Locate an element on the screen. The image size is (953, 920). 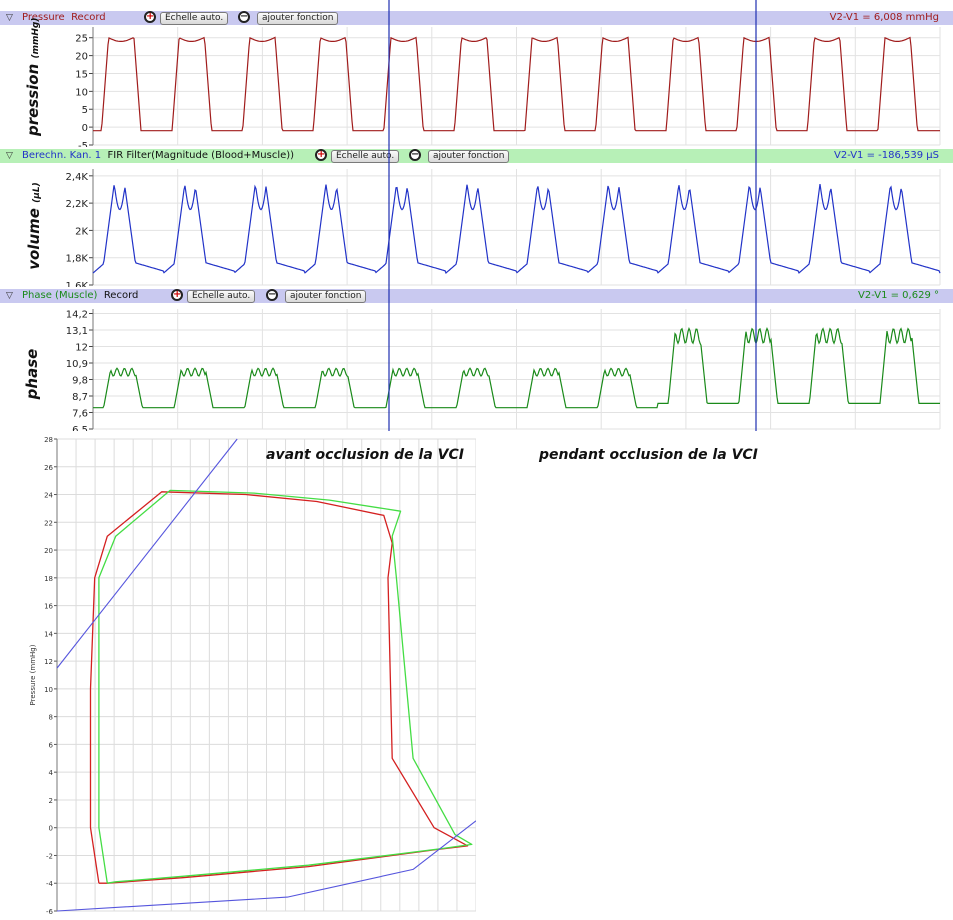
y-axis-label: Pressure (mmHg) is located at coordinates (33, 674).